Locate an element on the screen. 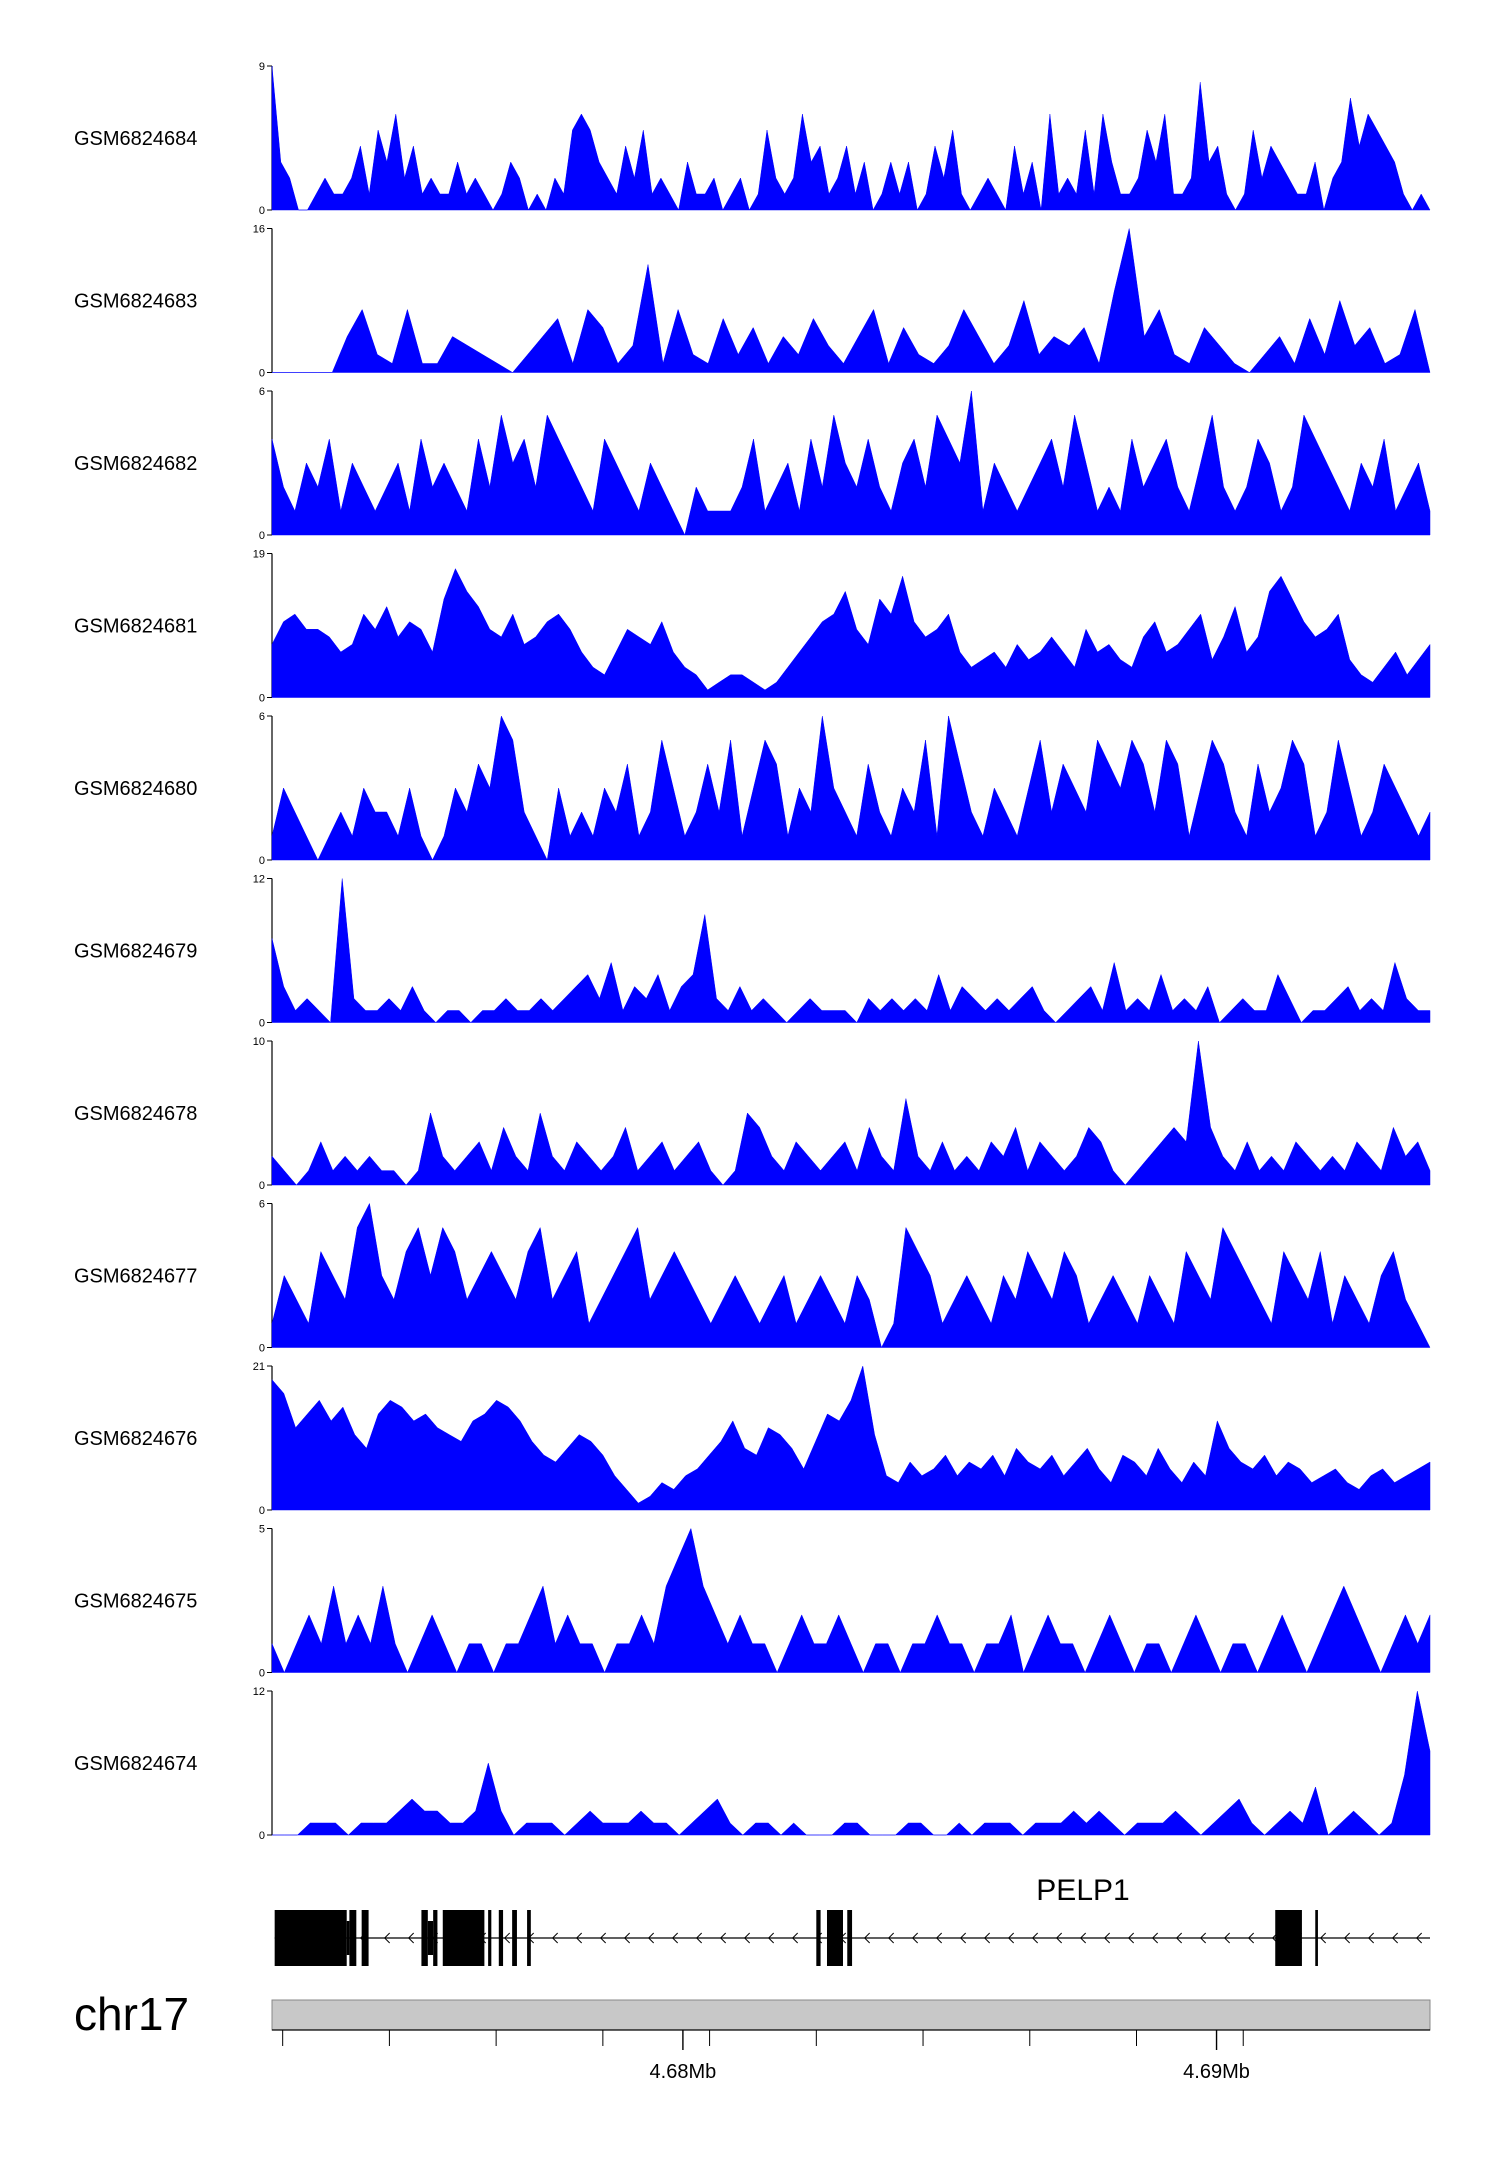 This screenshot has width=1500, height=2170. track-label: GSM6824677 is located at coordinates (135, 1277).